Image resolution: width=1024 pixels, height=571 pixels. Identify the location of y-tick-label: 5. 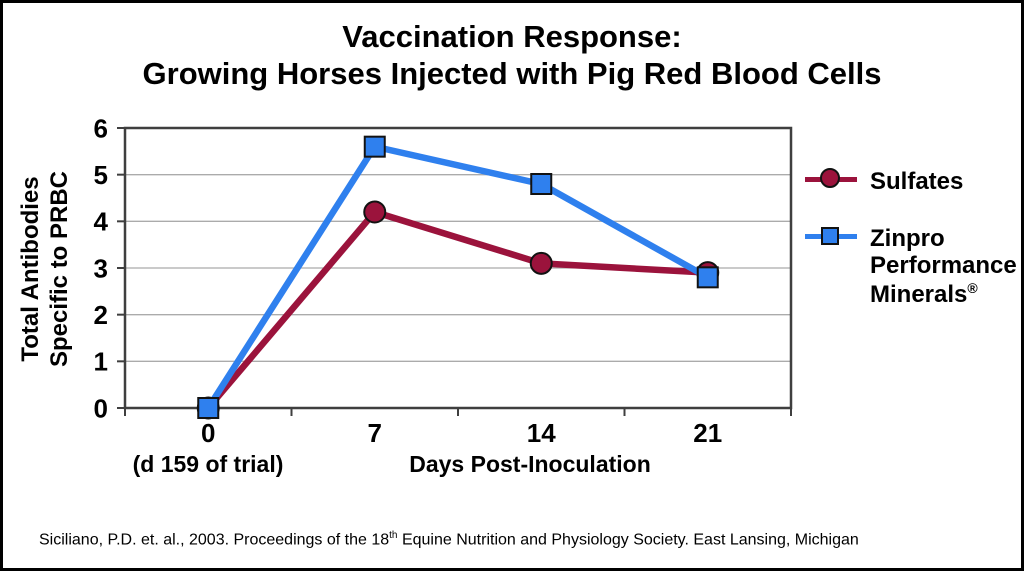
(101, 175).